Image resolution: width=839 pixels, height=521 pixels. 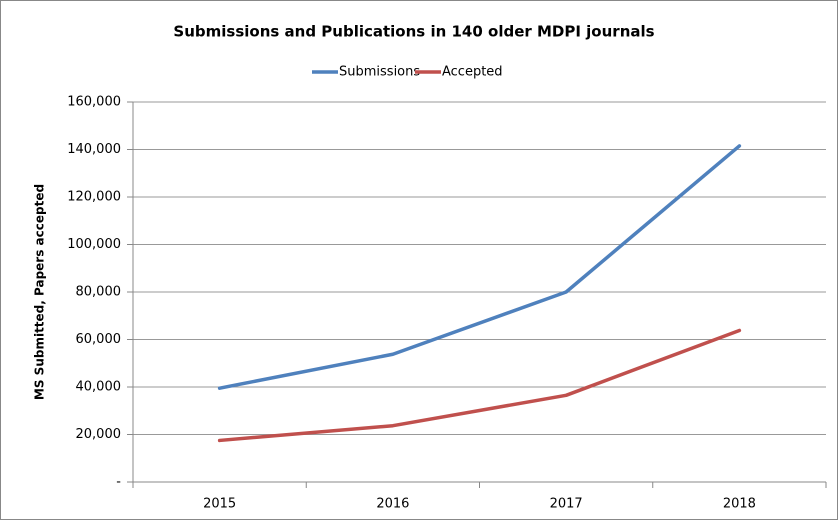 I want to click on x-tick-label: 2018, so click(x=739, y=504).